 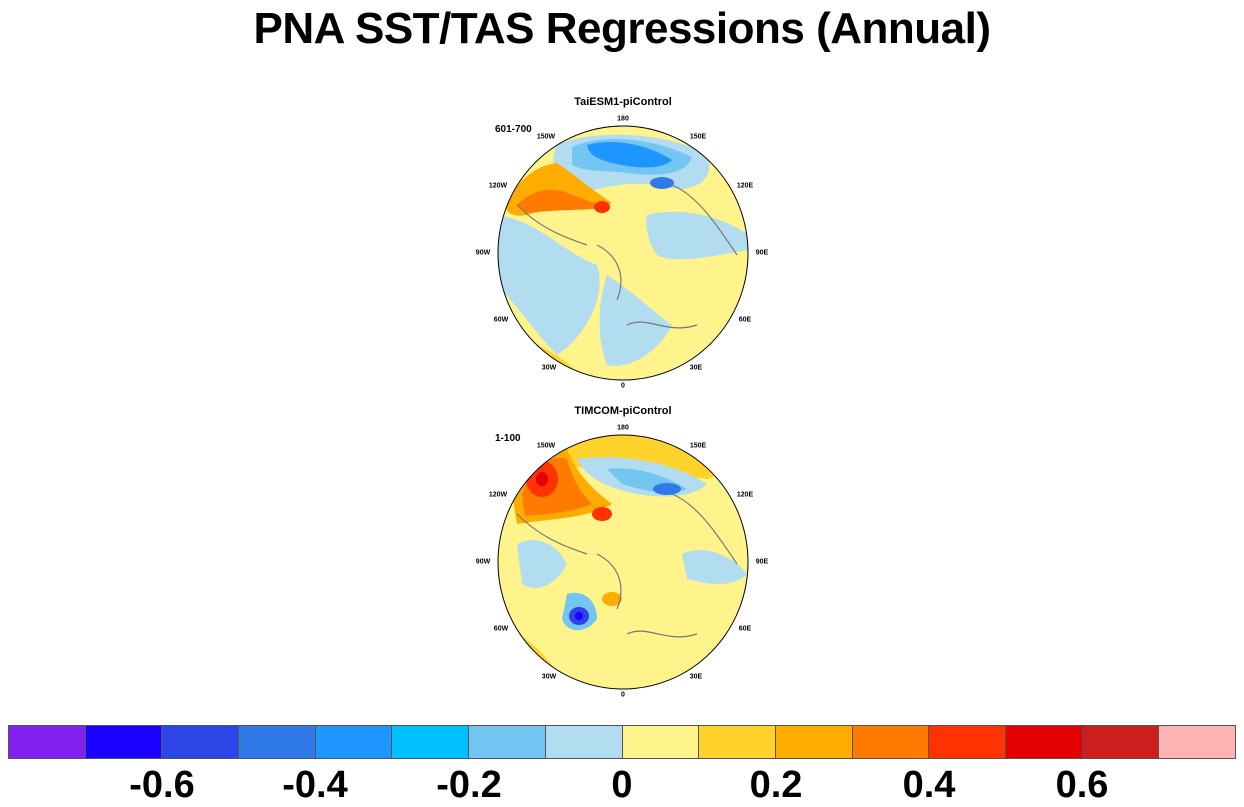 What do you see at coordinates (622, 785) in the screenshot?
I see `colorbar-label: 0` at bounding box center [622, 785].